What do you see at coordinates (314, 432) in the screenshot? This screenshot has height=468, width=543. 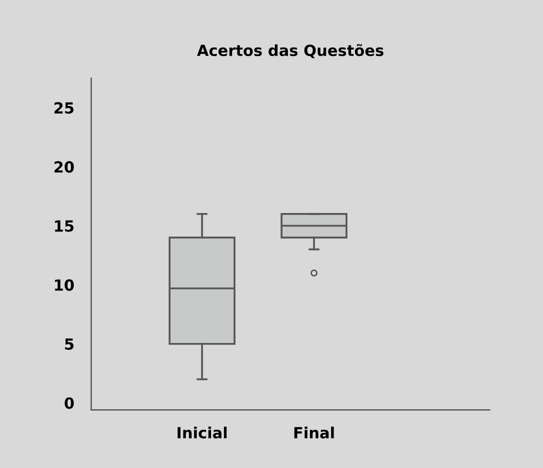 I see `x-tick-label: Final` at bounding box center [314, 432].